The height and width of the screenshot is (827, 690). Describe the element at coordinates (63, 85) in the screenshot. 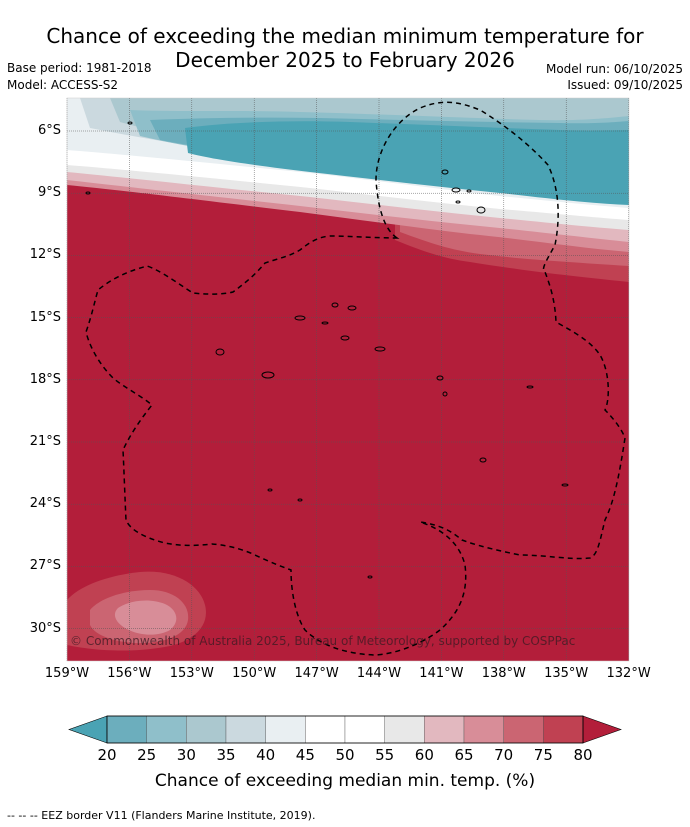

I see `model-name: Model: ACCESS-S2` at that location.